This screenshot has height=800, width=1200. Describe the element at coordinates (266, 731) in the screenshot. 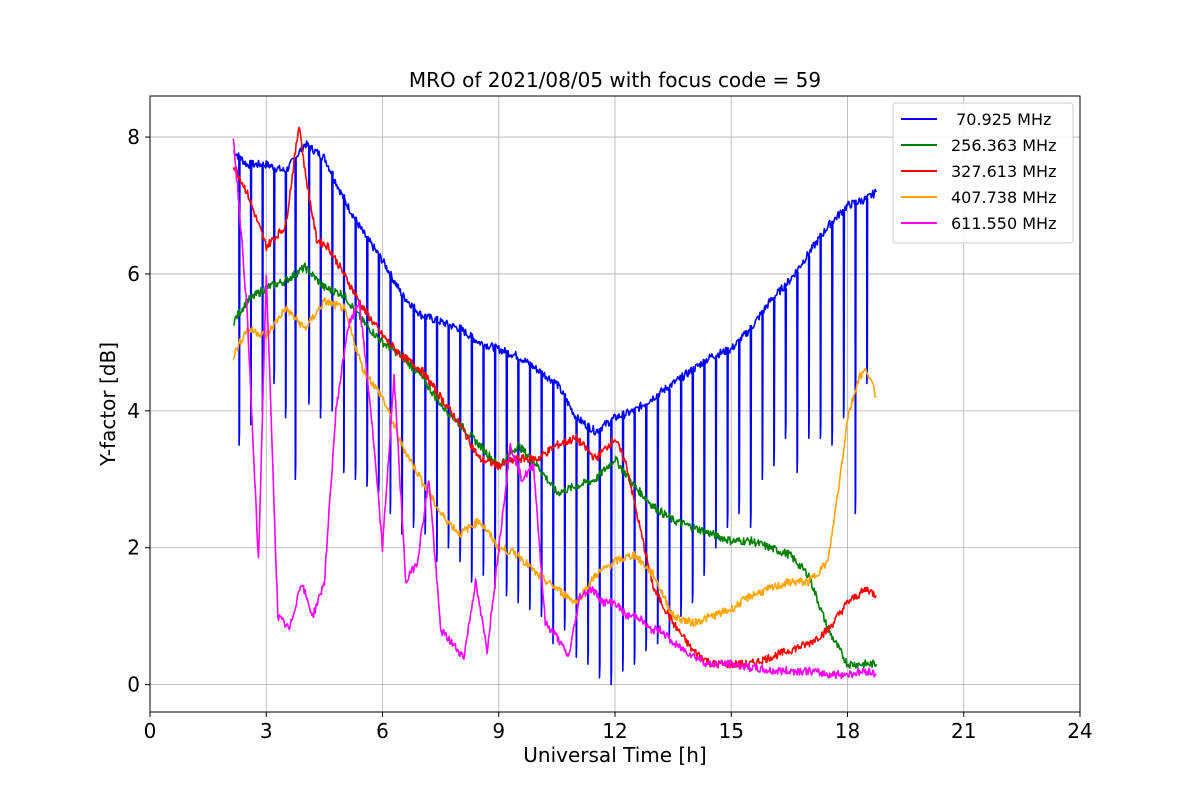

I see `x-tick-label: 3` at that location.